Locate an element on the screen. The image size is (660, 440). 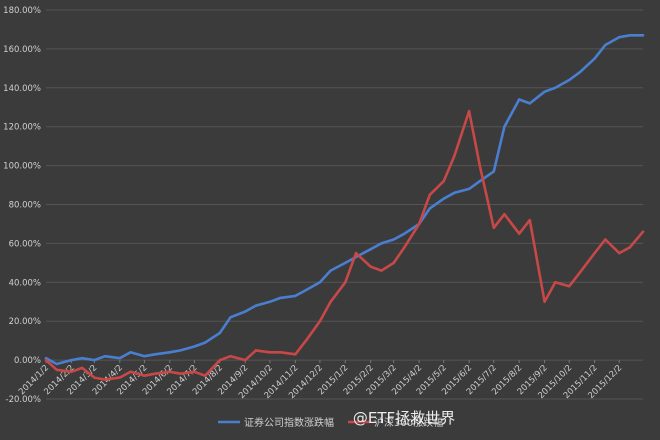
y-tick-label: 80.00% is located at coordinates (25, 206).